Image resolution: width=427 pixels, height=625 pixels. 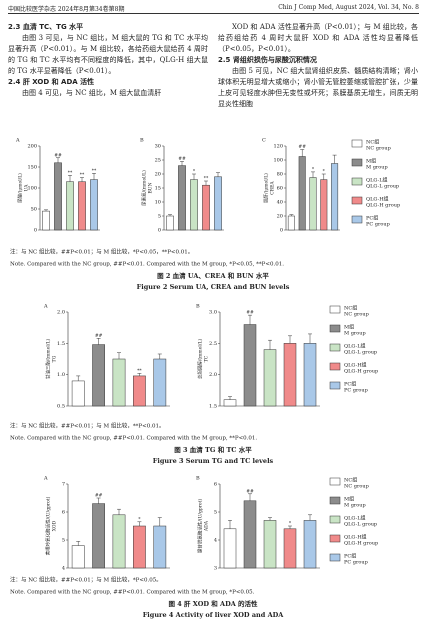 I want to click on y-tick-label: 50, so click(x=34, y=210).